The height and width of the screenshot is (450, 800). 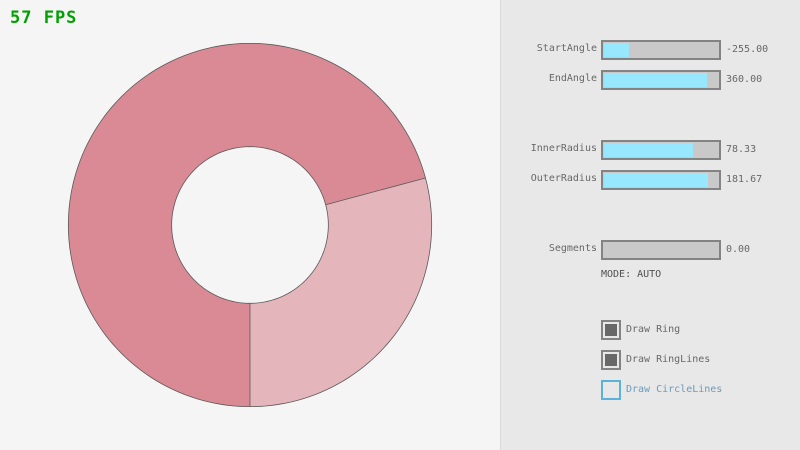 What do you see at coordinates (661, 50) in the screenshot?
I see `start-angle-slider` at bounding box center [661, 50].